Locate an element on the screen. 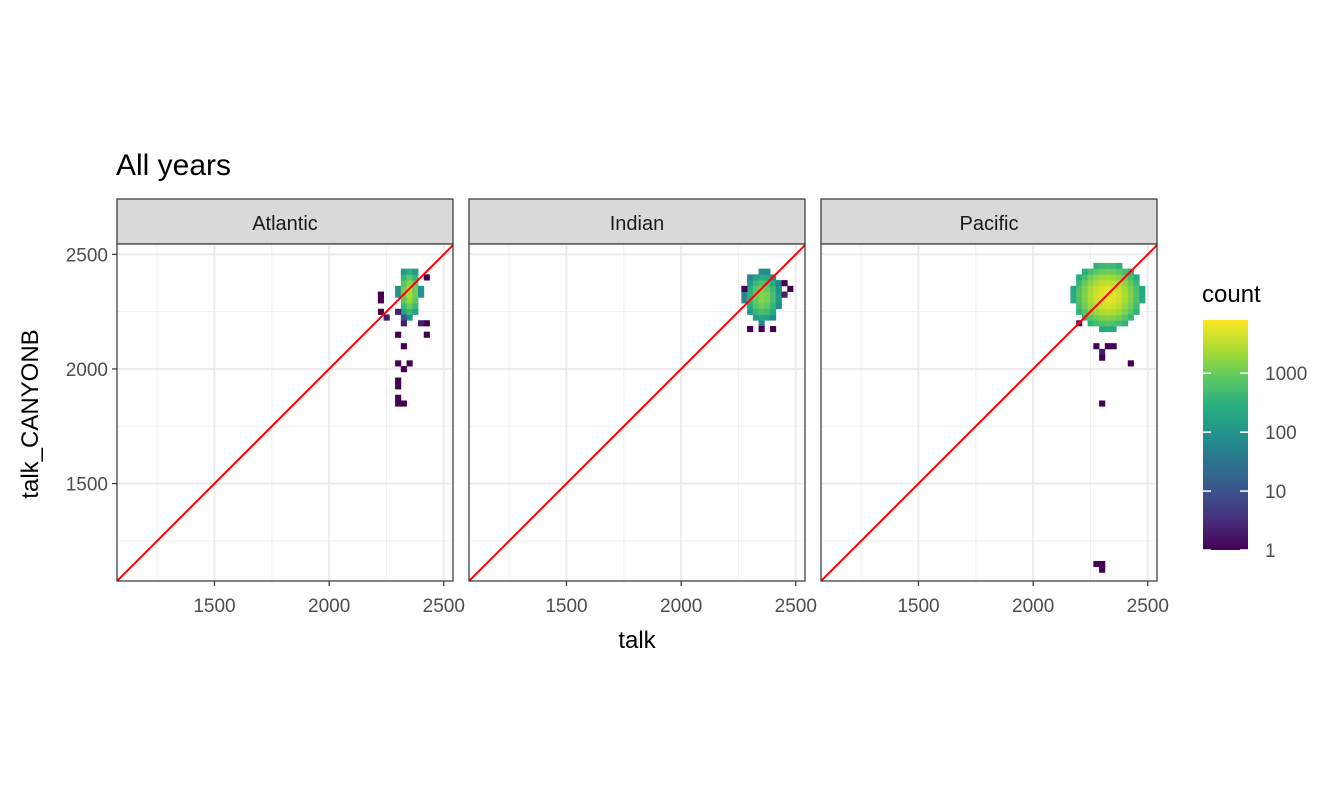  panel-border is located at coordinates (637, 412).